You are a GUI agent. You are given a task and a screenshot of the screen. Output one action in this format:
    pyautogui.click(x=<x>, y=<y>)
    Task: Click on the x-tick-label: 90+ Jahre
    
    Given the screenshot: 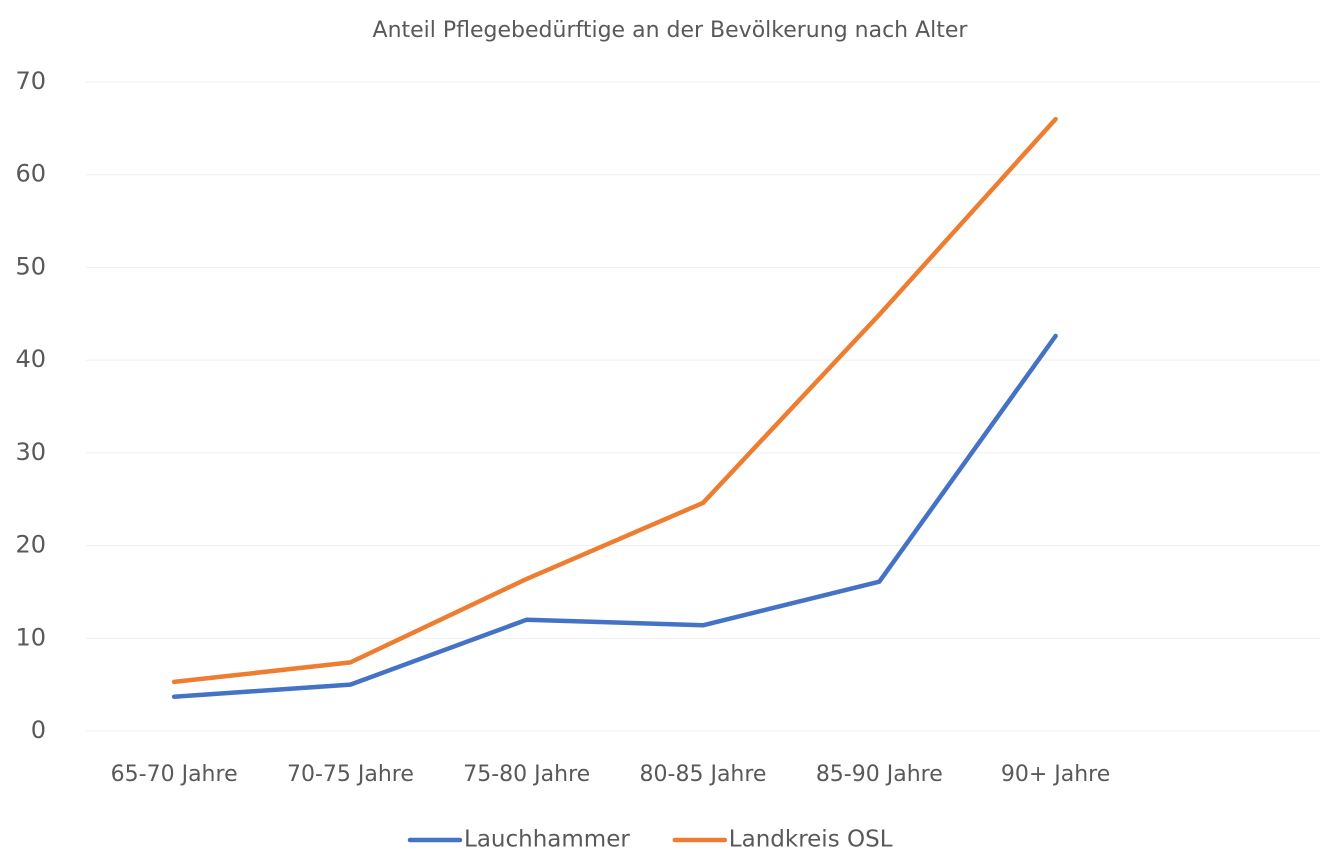 What is the action you would take?
    pyautogui.click(x=1055, y=774)
    